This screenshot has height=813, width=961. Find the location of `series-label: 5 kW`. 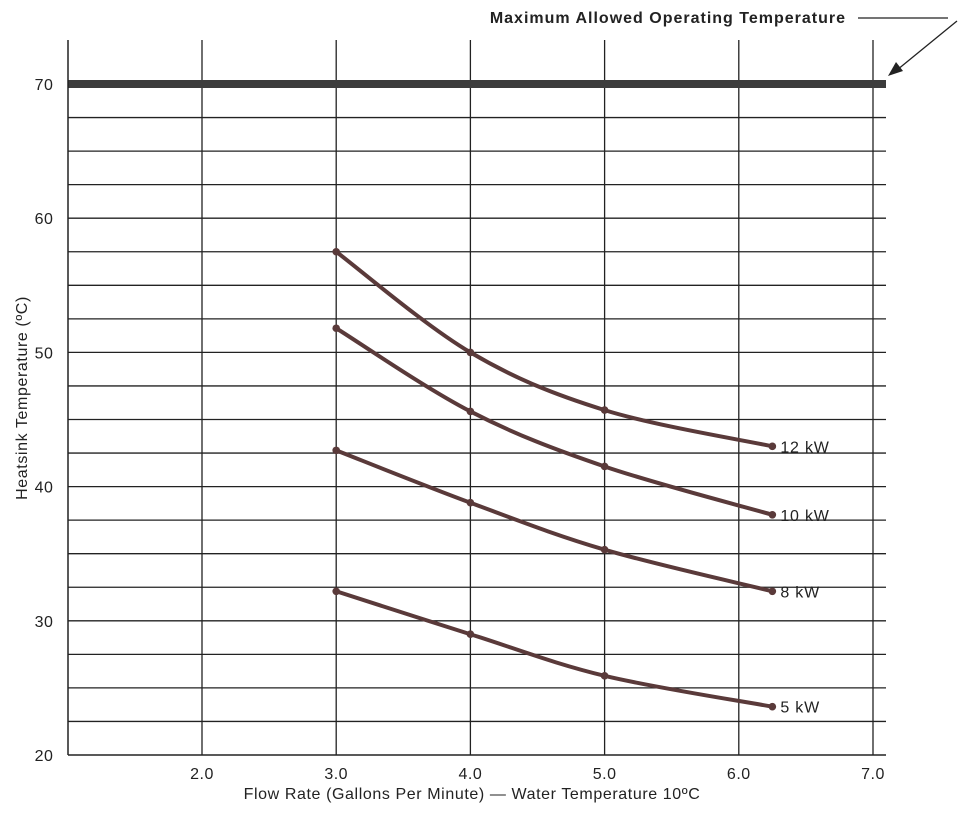

series-label: 5 kW is located at coordinates (800, 708).